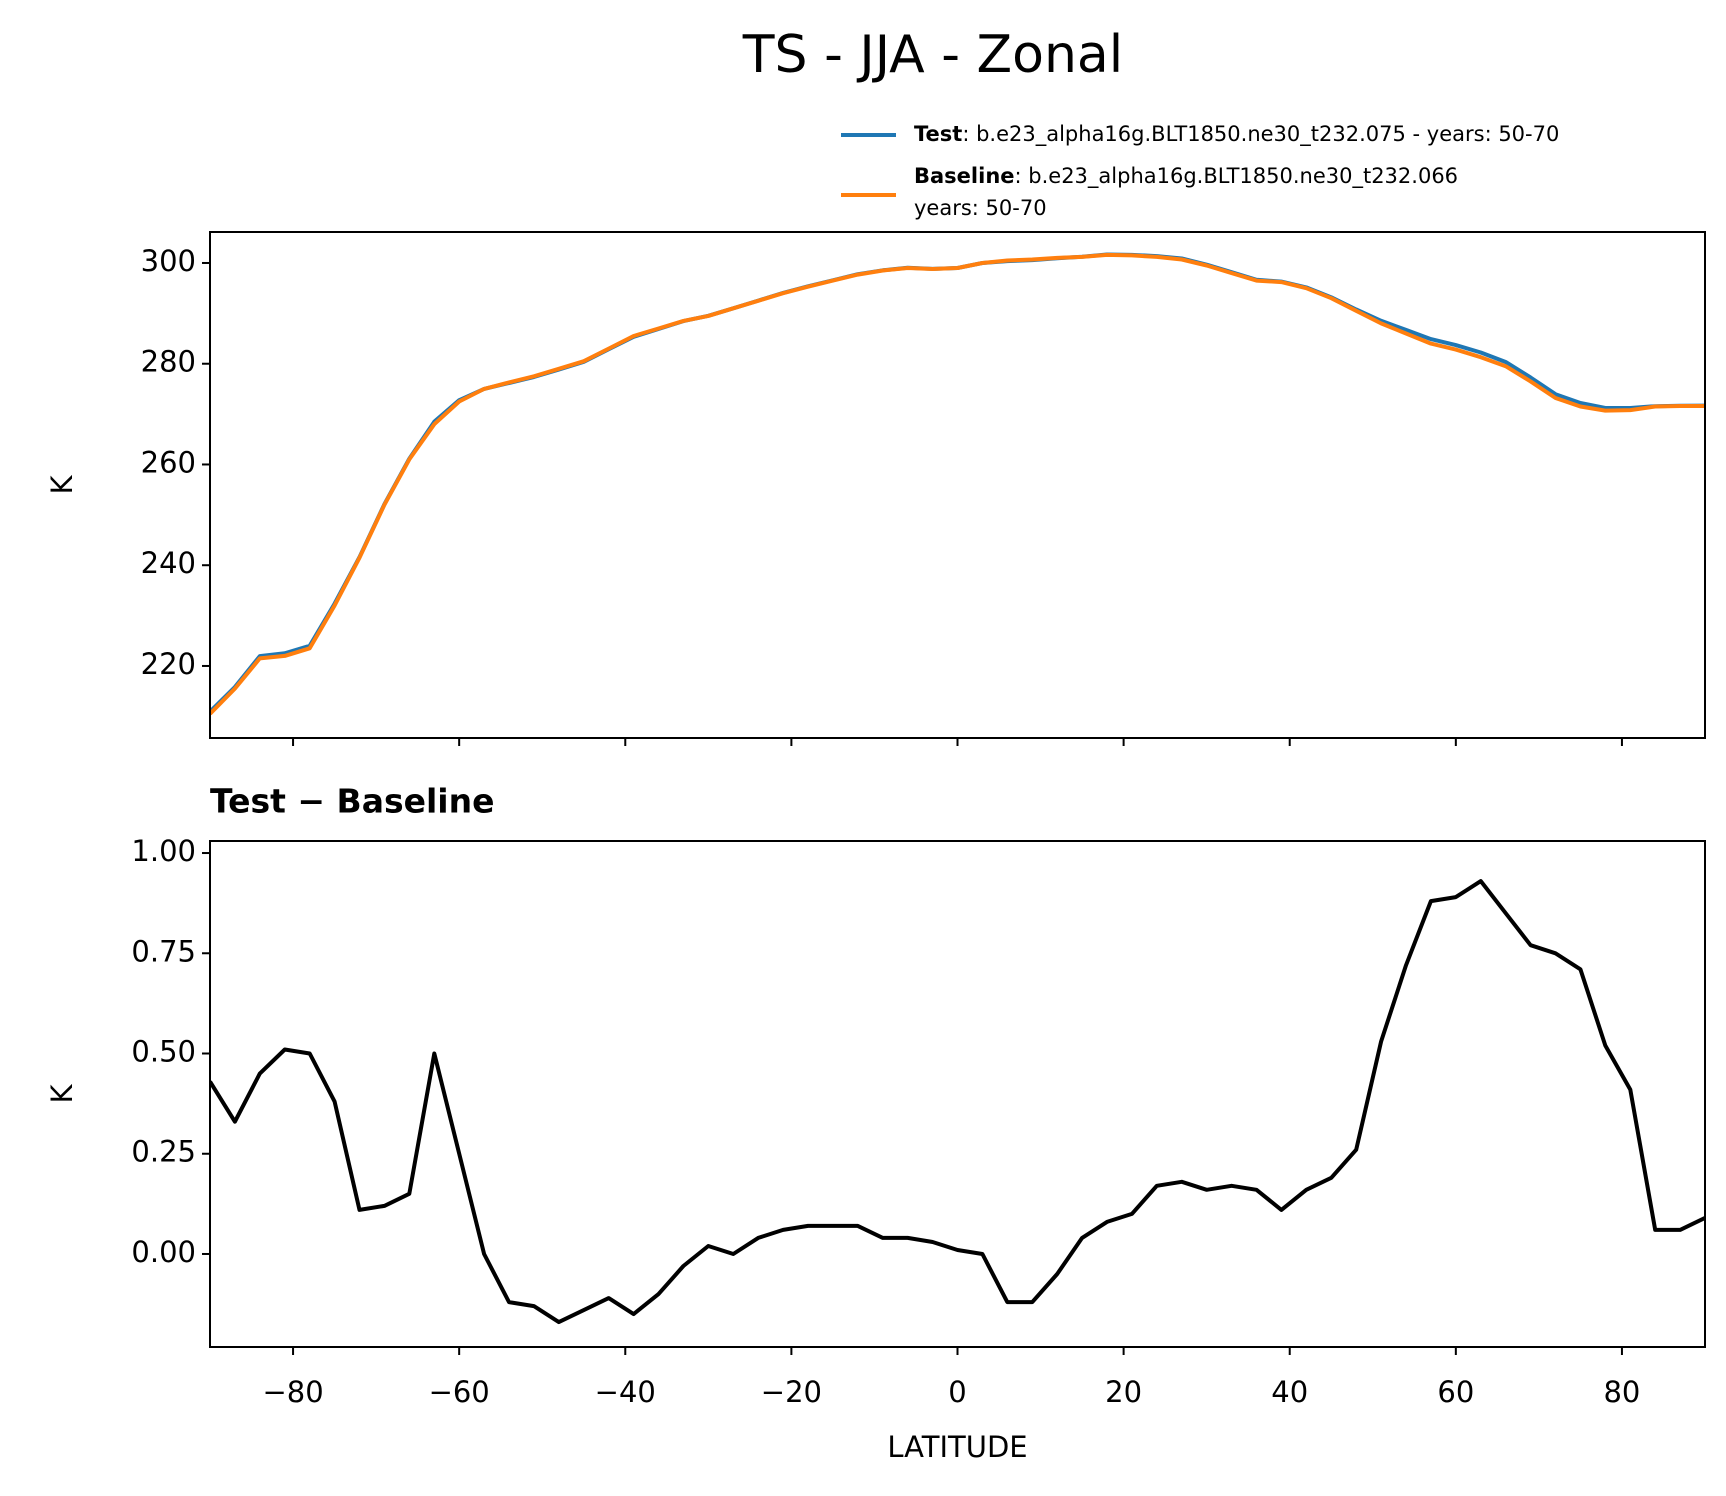 The width and height of the screenshot is (1726, 1496). Describe the element at coordinates (163, 1152) in the screenshot. I see `y-tick-label: 0.25` at that location.